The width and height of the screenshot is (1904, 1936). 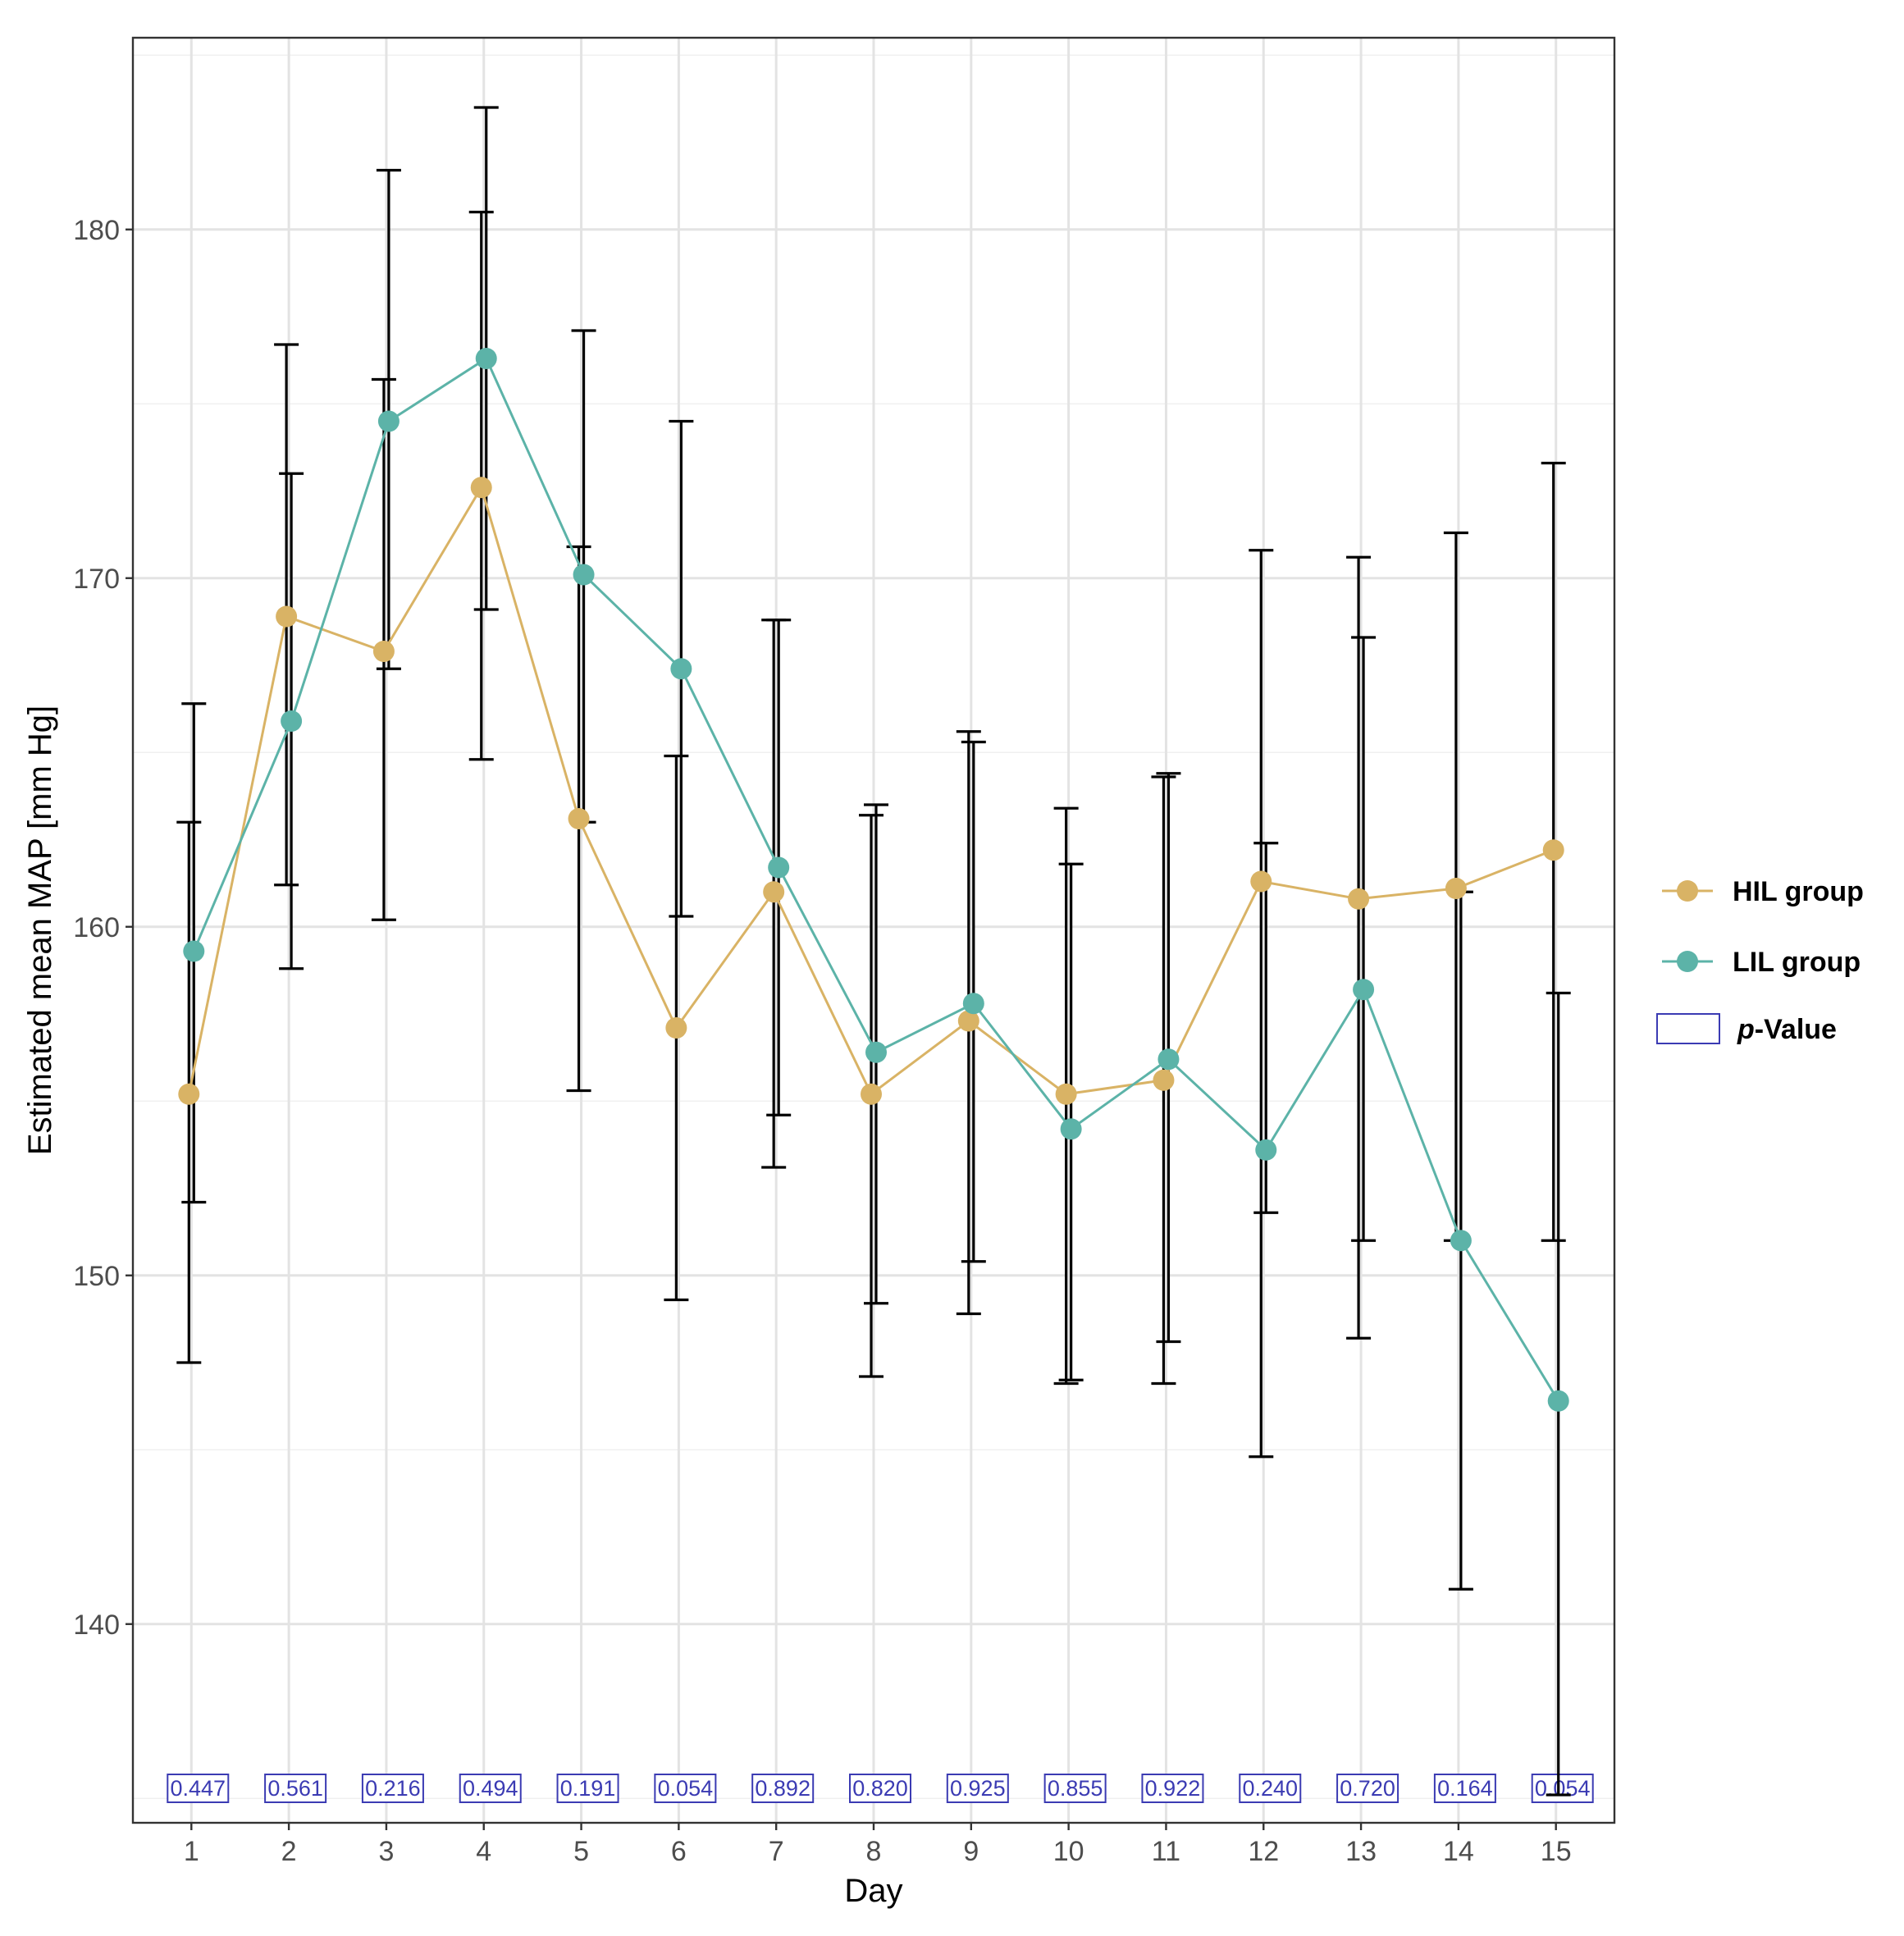 I want to click on p-value-label: 0.494, so click(x=491, y=1788).